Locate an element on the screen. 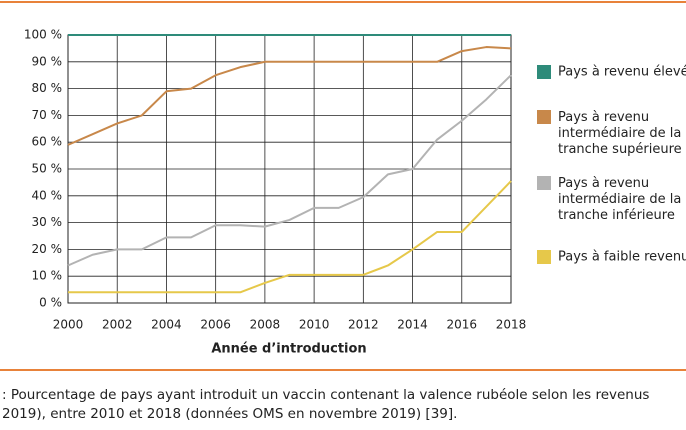 This screenshot has height=430, width=686. y-tick-label: 100 % is located at coordinates (43, 35).